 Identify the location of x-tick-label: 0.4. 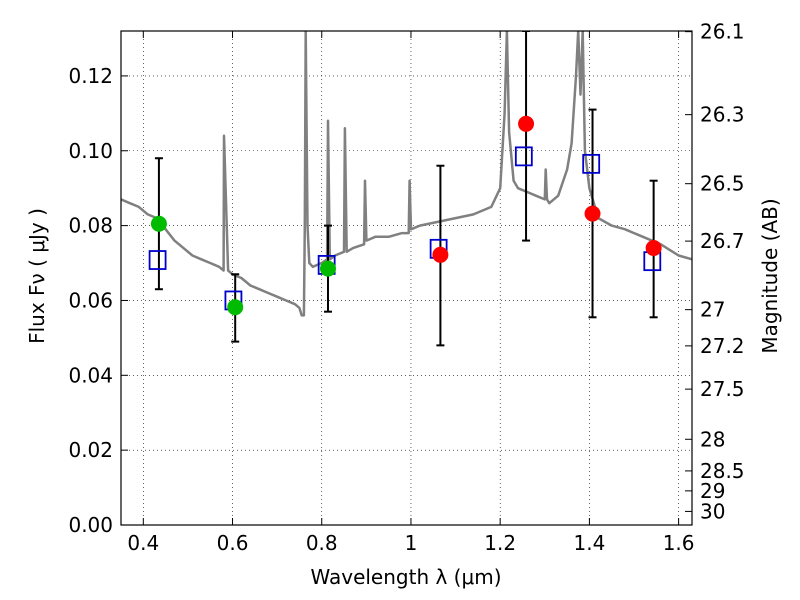
(143, 543).